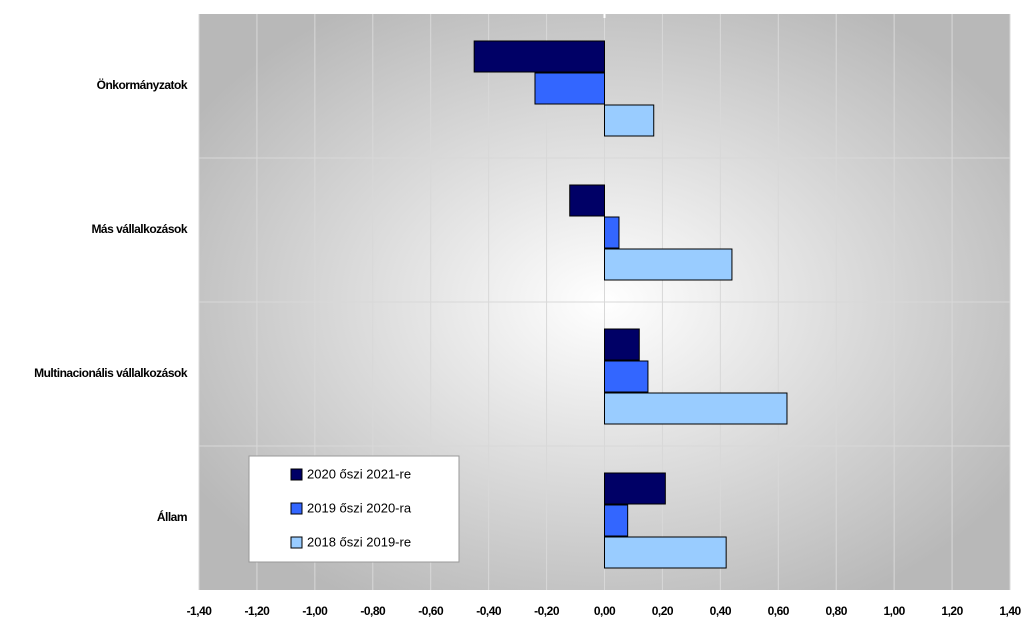 This screenshot has width=1033, height=643. What do you see at coordinates (111, 373) in the screenshot?
I see `y-tick-label: Multinacionális vállalkozások` at bounding box center [111, 373].